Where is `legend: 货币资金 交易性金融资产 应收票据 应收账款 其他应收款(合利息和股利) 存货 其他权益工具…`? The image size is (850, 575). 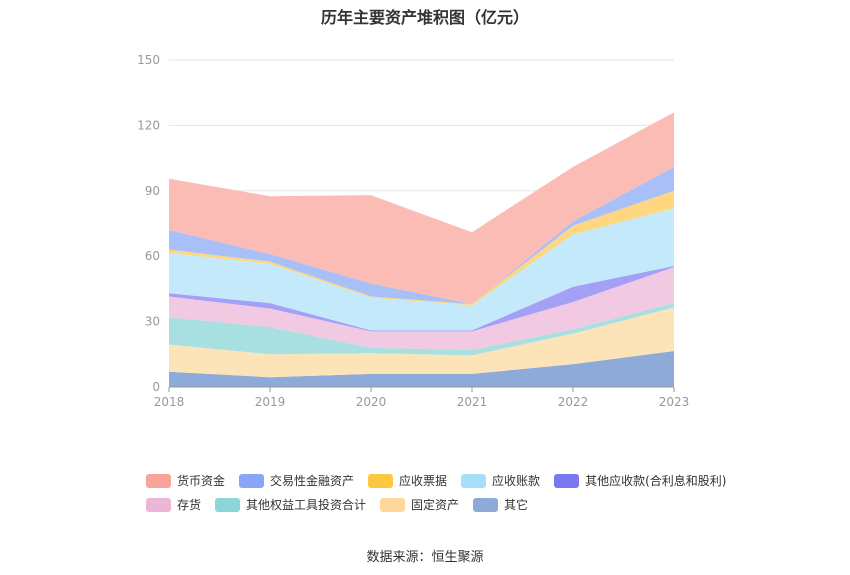
legend: 货币资金 交易性金融资产 应收票据 应收账款 其他应收款(合利息和股利) 存货 其他权益工具… is located at coordinates (446, 496).